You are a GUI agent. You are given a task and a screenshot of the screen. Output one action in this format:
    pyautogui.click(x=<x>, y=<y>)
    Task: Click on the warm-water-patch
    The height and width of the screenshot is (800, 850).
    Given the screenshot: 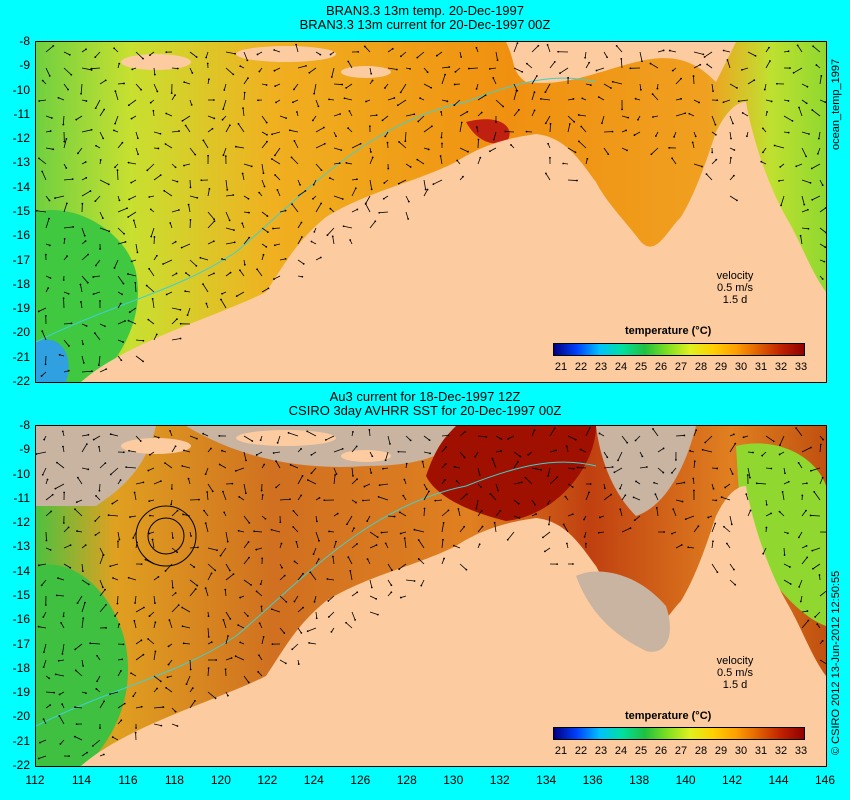 What is the action you would take?
    pyautogui.click(x=488, y=131)
    